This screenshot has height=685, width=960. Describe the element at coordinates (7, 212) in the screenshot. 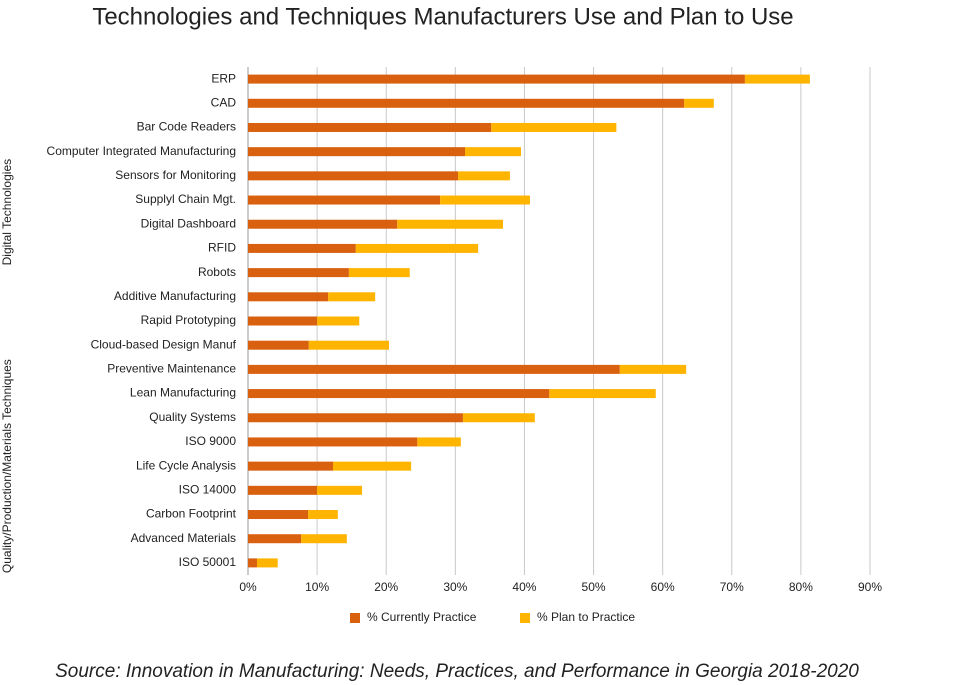

I see `group-label: Digital Technologies` at that location.